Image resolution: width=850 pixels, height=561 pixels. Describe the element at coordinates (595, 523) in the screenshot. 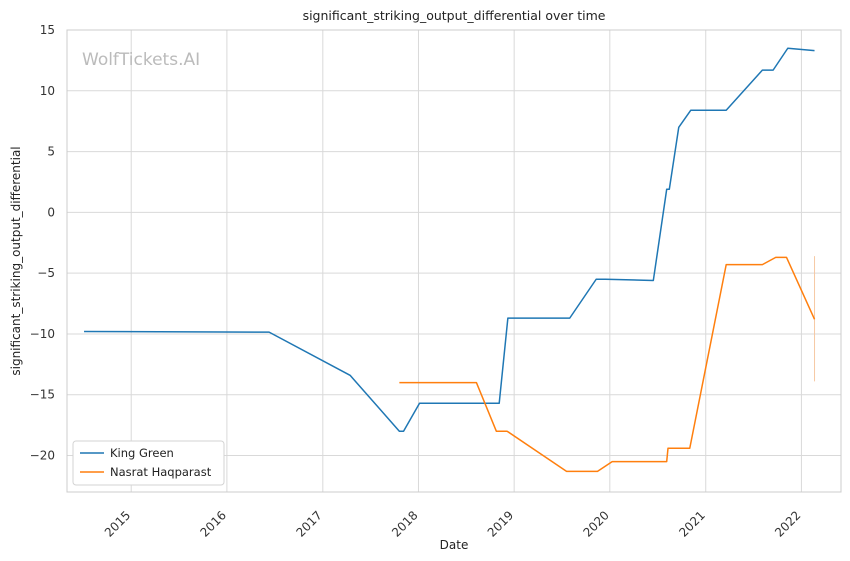

I see `x-tick-label: 2020` at that location.